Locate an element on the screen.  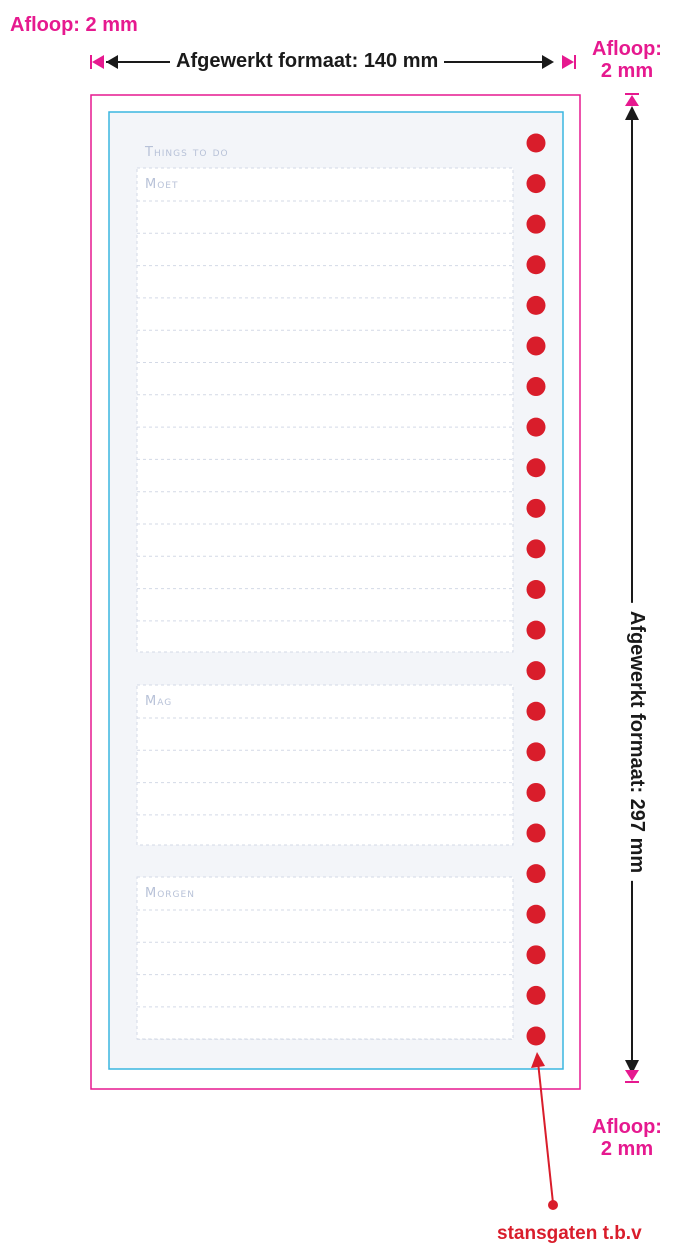
bleed-label-bottom-right-line1: Afloop: is located at coordinates (627, 1127).